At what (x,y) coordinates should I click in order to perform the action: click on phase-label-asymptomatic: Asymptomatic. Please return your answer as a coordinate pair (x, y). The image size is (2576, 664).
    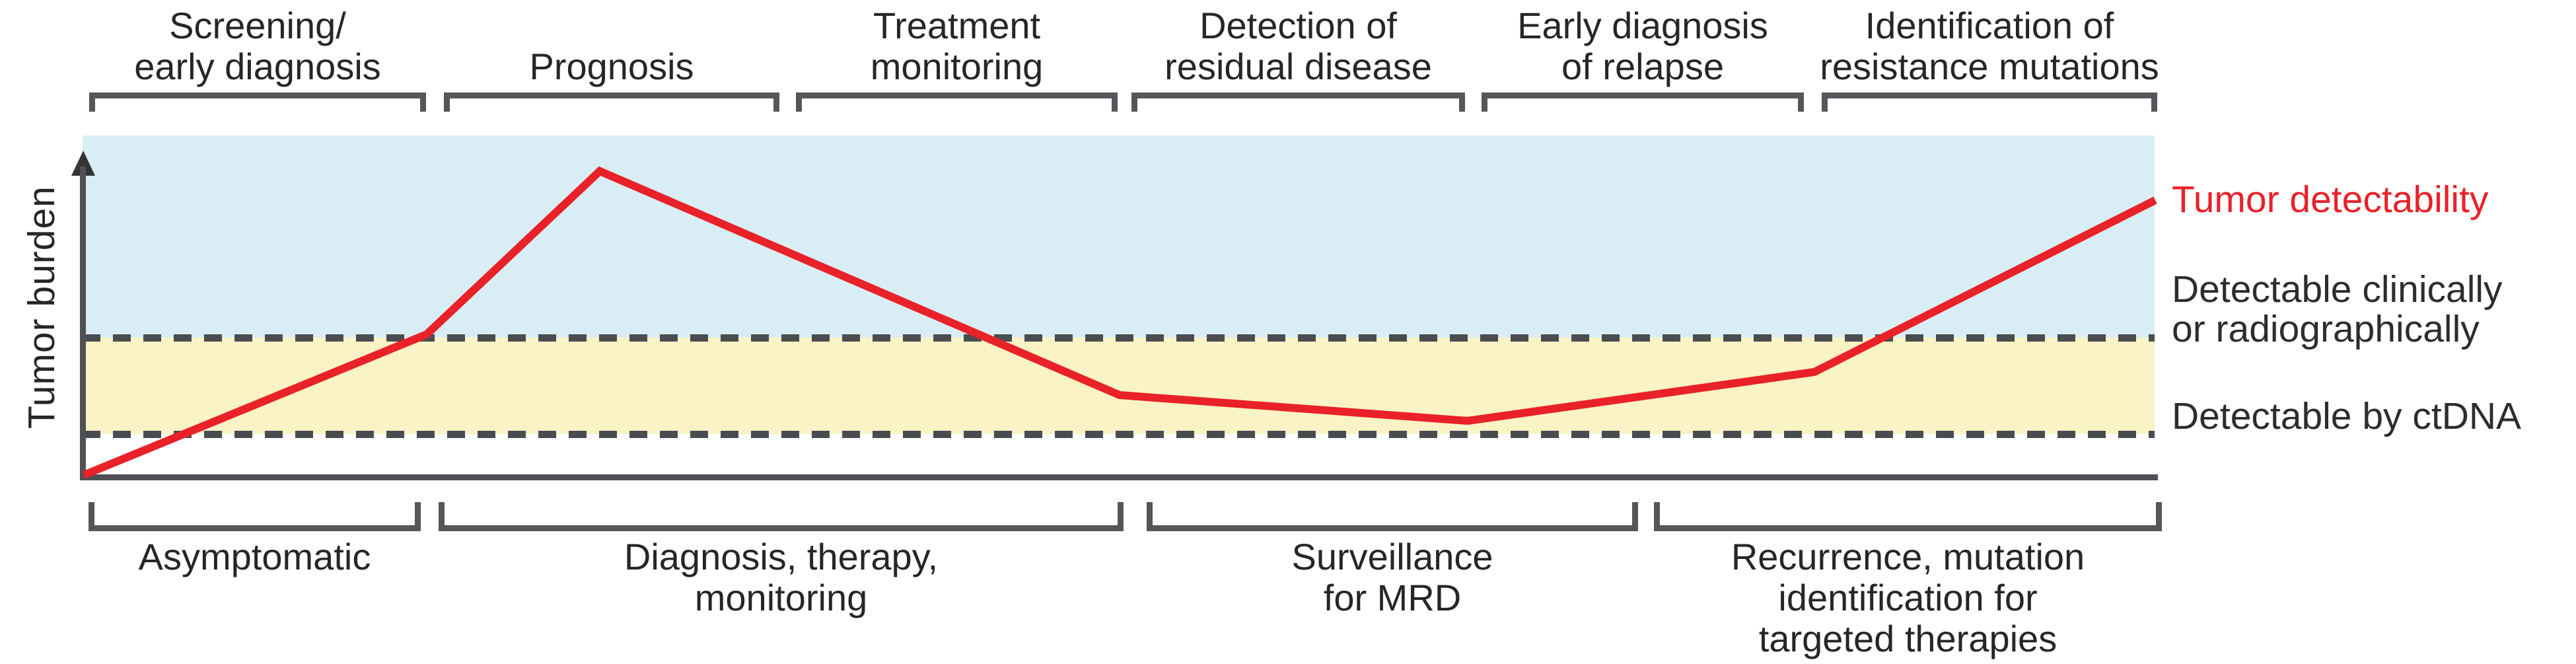
    Looking at the image, I should click on (255, 556).